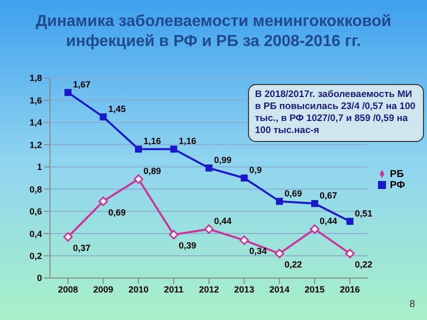 The height and width of the screenshot is (320, 427). Describe the element at coordinates (213, 32) in the screenshot. I see `chart-title: Динамика заболеваемости менингококковой инфекцией в РФ и РБ за 2008-2016 гг.` at that location.